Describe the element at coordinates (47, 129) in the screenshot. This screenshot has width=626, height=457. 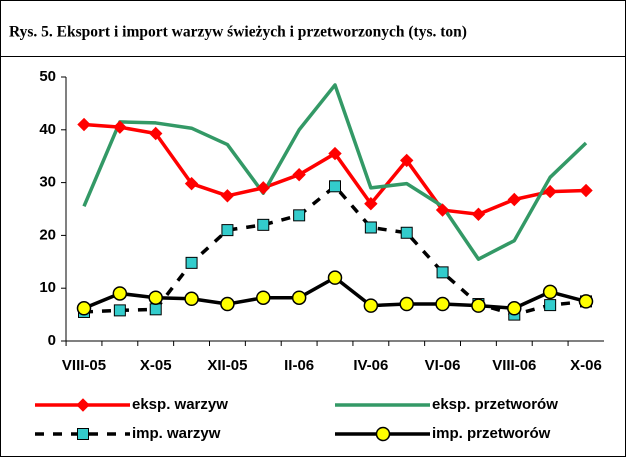
I see `y-tick-label: 40` at that location.